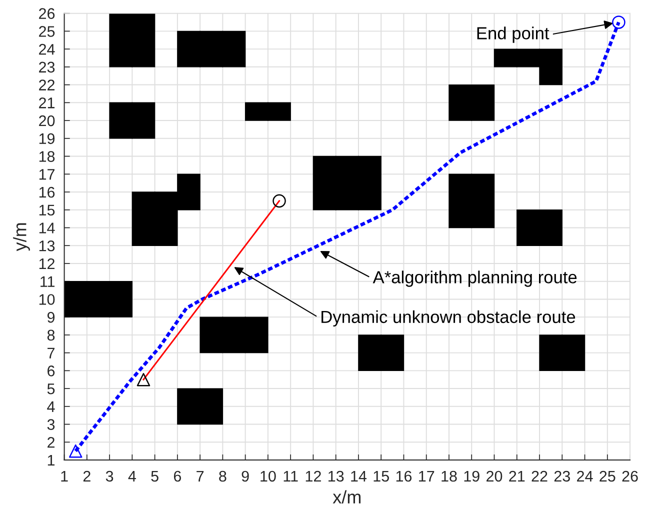 The height and width of the screenshot is (516, 652). Describe the element at coordinates (630, 476) in the screenshot. I see `x-tick-label: 26` at that location.